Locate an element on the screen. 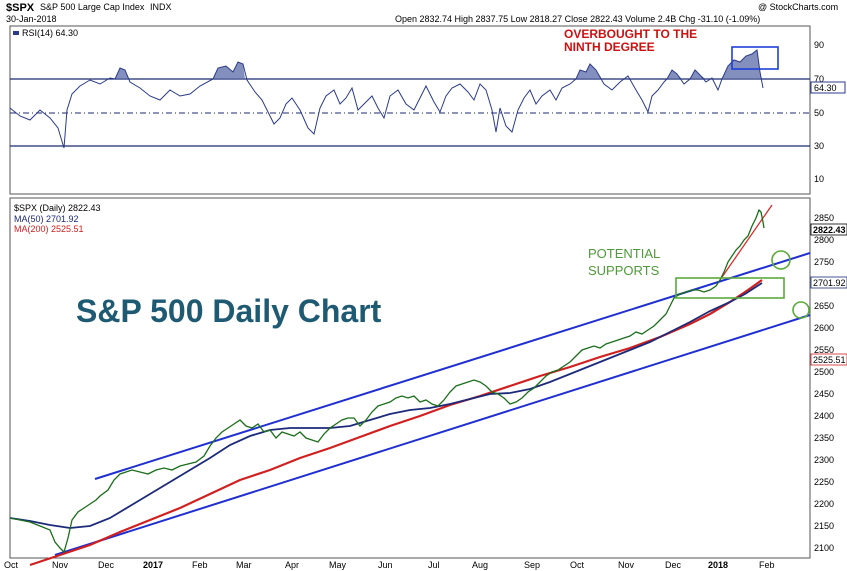  x-label-oct-2016: Oct is located at coordinates (11, 565).